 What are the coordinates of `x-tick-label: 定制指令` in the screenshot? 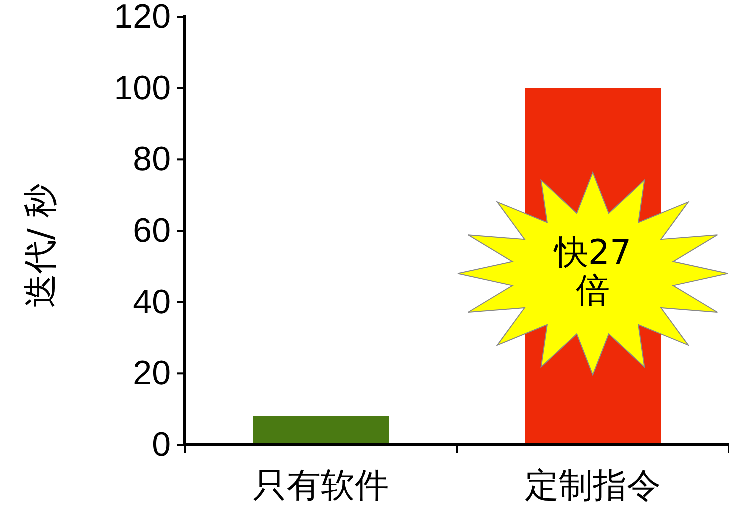 It's located at (593, 486).